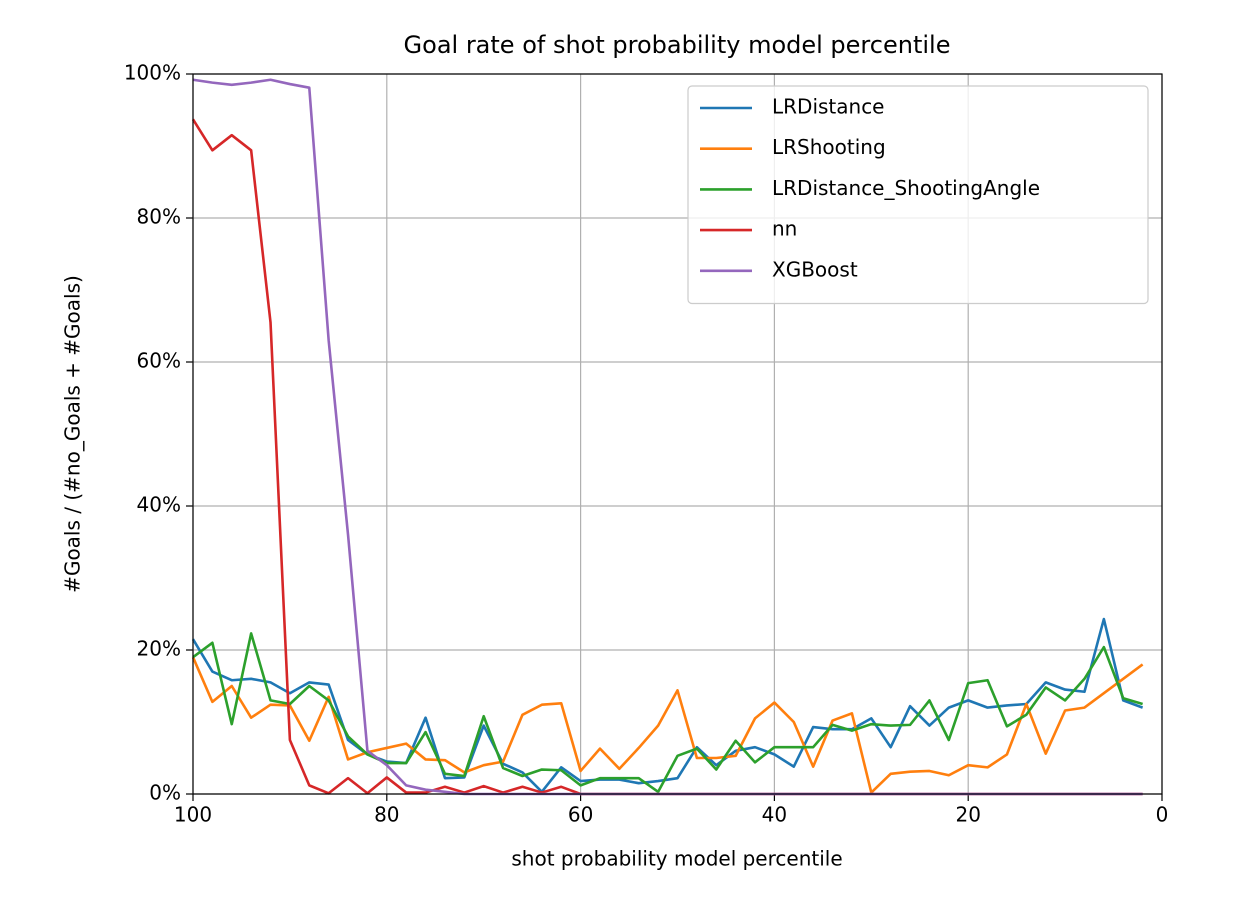 This screenshot has height=918, width=1252. I want to click on x-tick-label: 60, so click(580, 815).